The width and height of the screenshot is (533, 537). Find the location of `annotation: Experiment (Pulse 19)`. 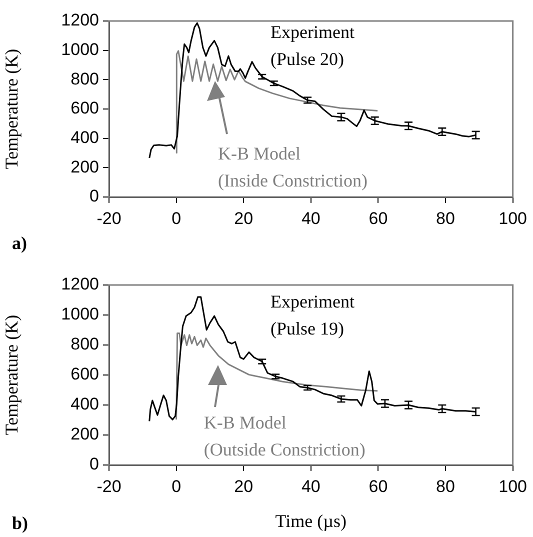

annotation: Experiment (Pulse 19) is located at coordinates (312, 315).